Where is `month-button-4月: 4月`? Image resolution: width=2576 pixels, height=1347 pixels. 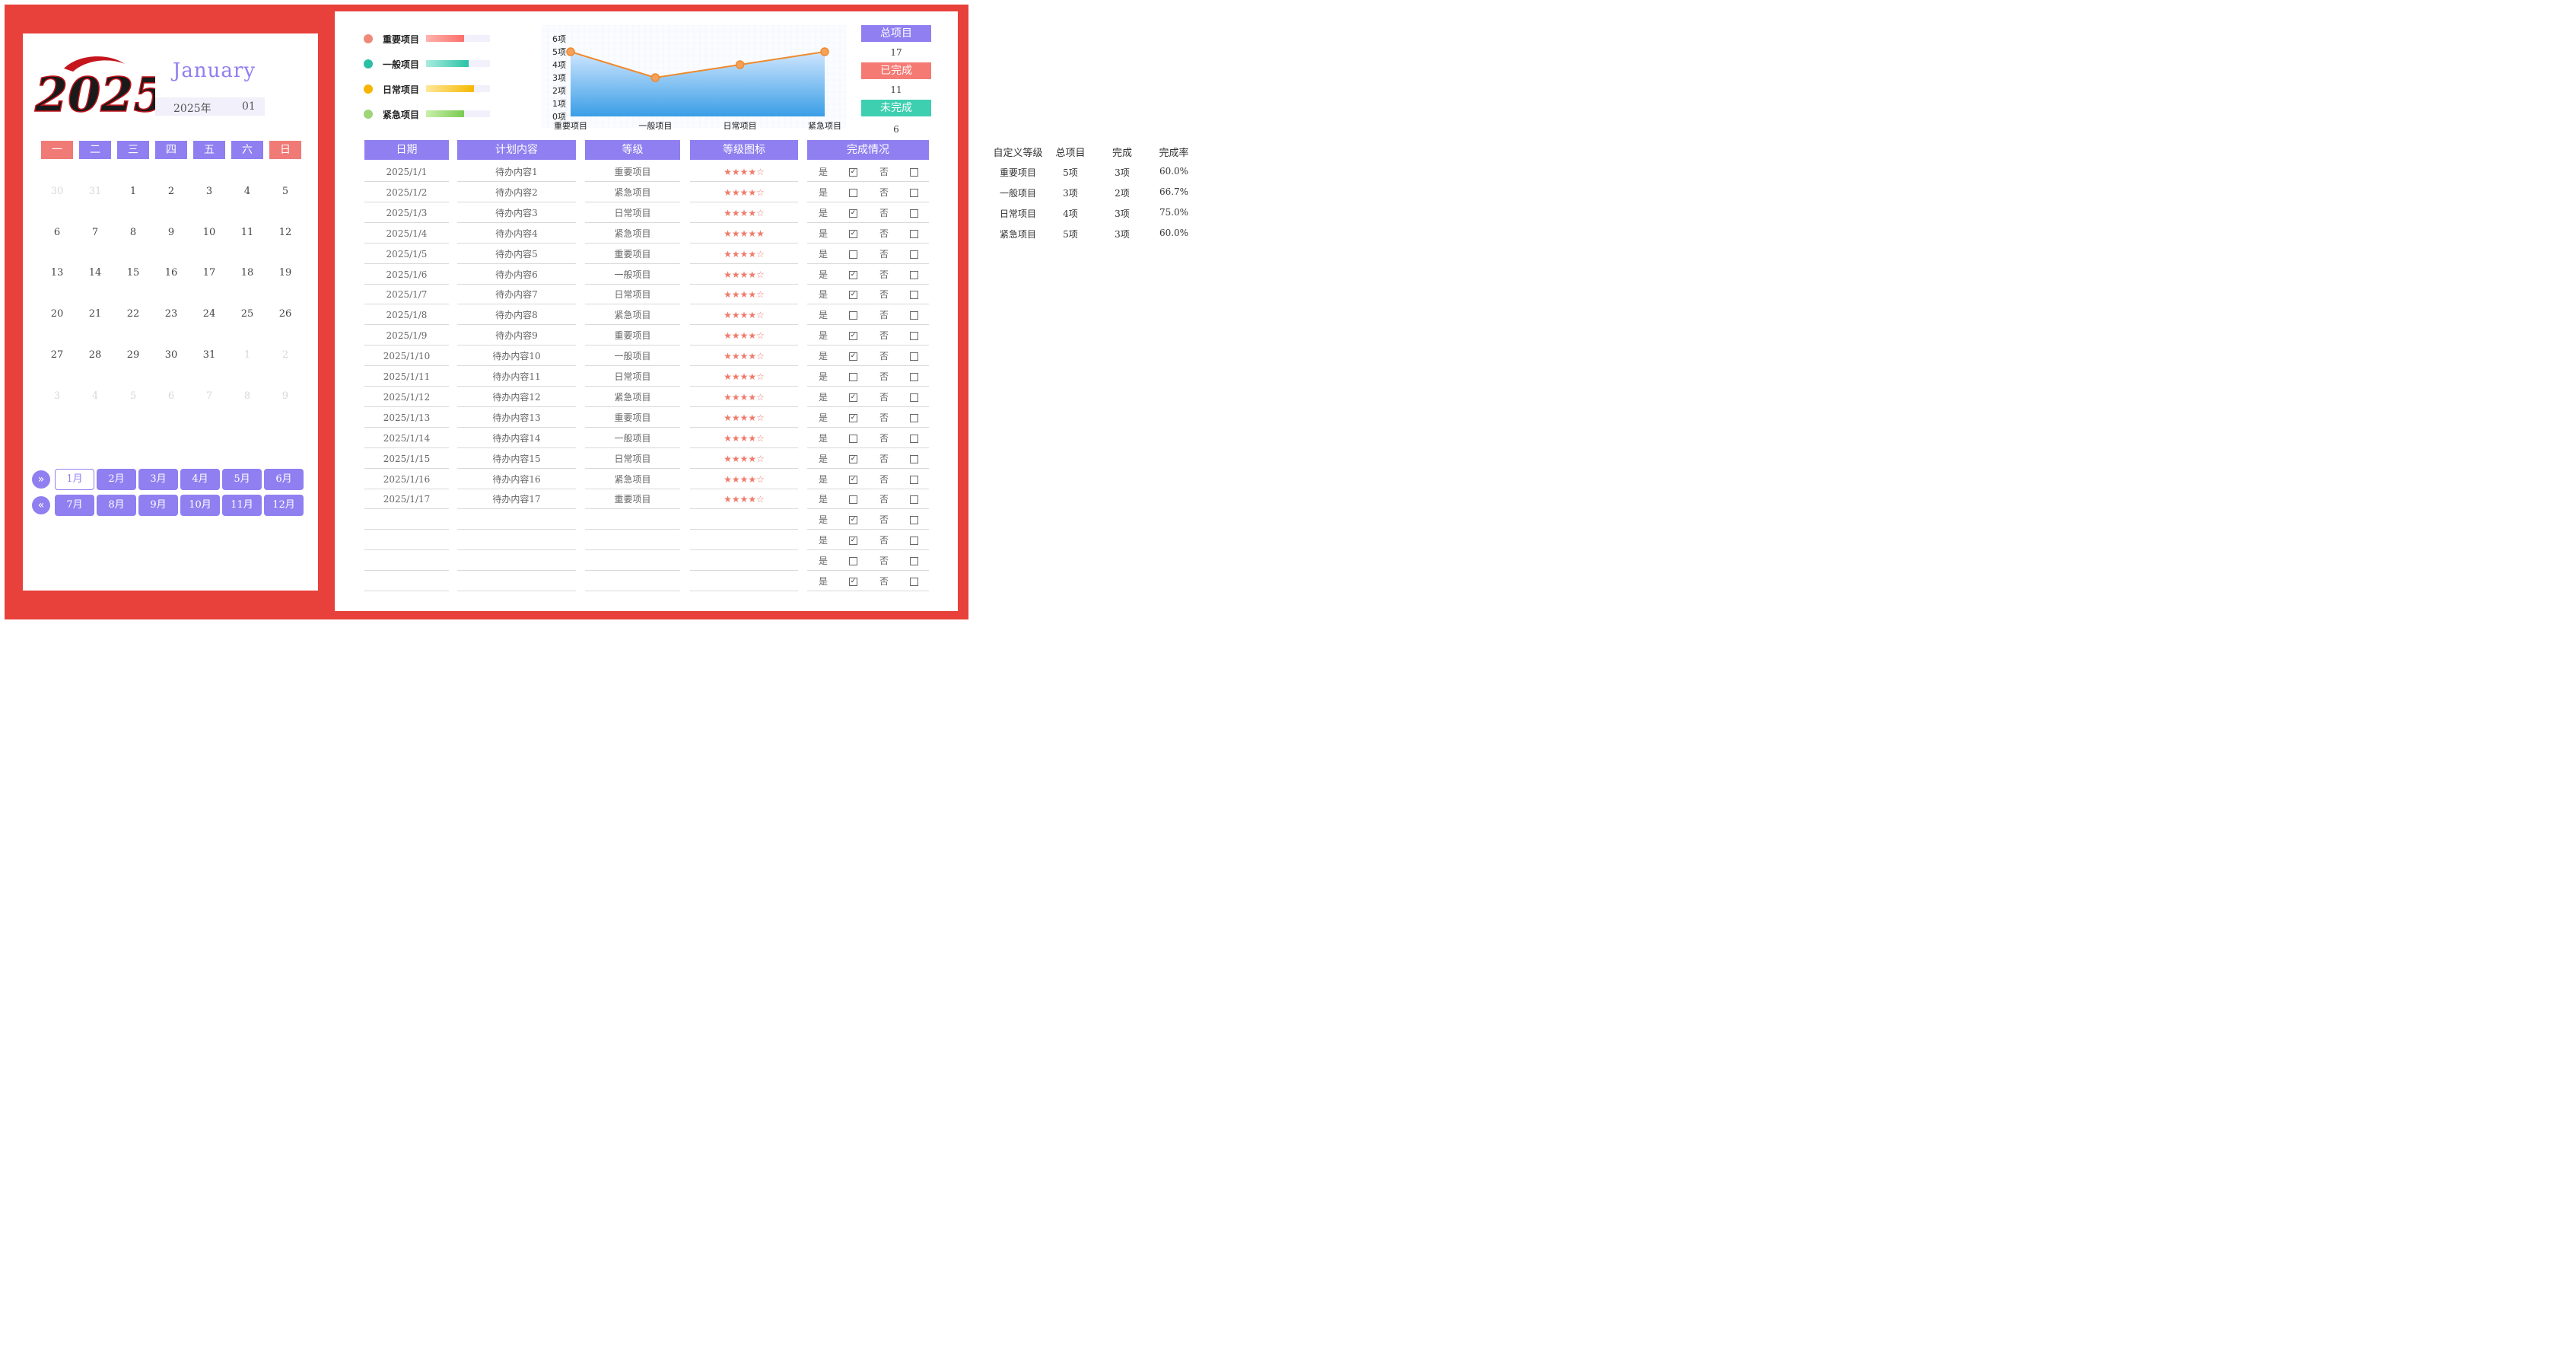
month-button-4月: 4月 is located at coordinates (200, 479).